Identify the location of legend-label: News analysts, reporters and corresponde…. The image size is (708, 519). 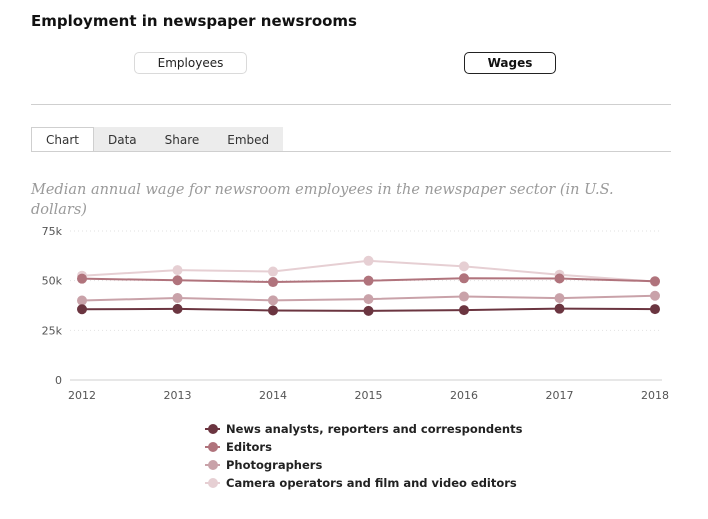
(374, 429).